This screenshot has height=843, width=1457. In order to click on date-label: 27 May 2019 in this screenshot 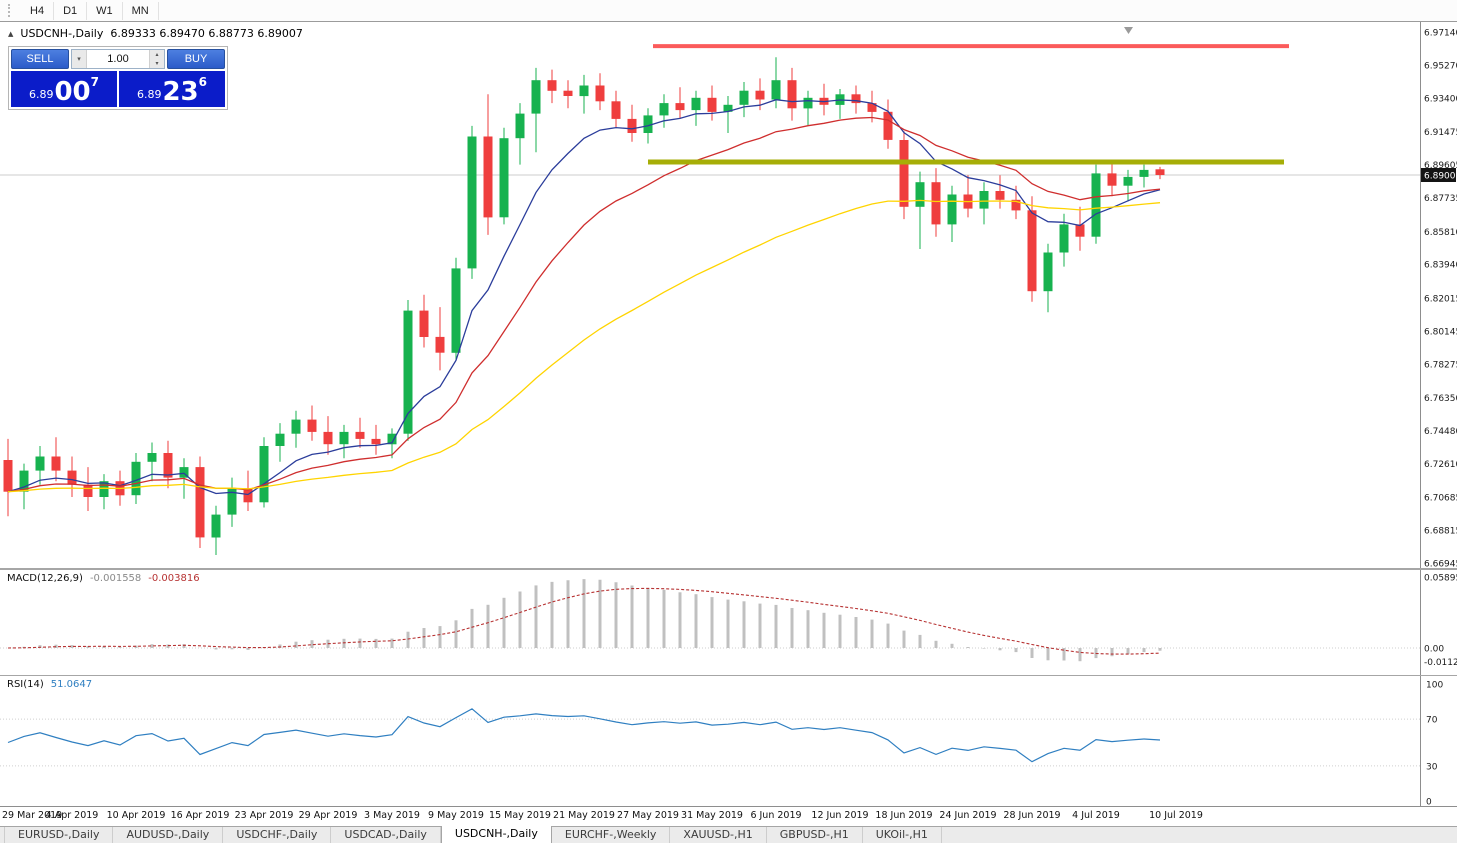, I will do `click(648, 815)`.